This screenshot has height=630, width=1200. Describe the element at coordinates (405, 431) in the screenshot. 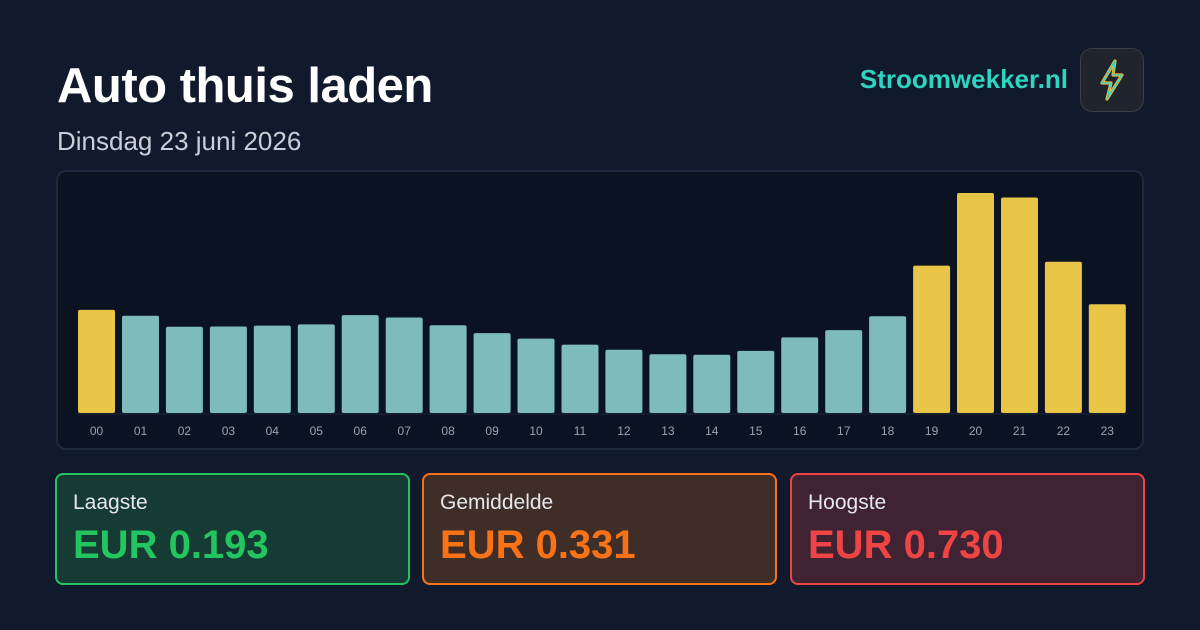

I see `tick-label-hour-07: 07` at that location.